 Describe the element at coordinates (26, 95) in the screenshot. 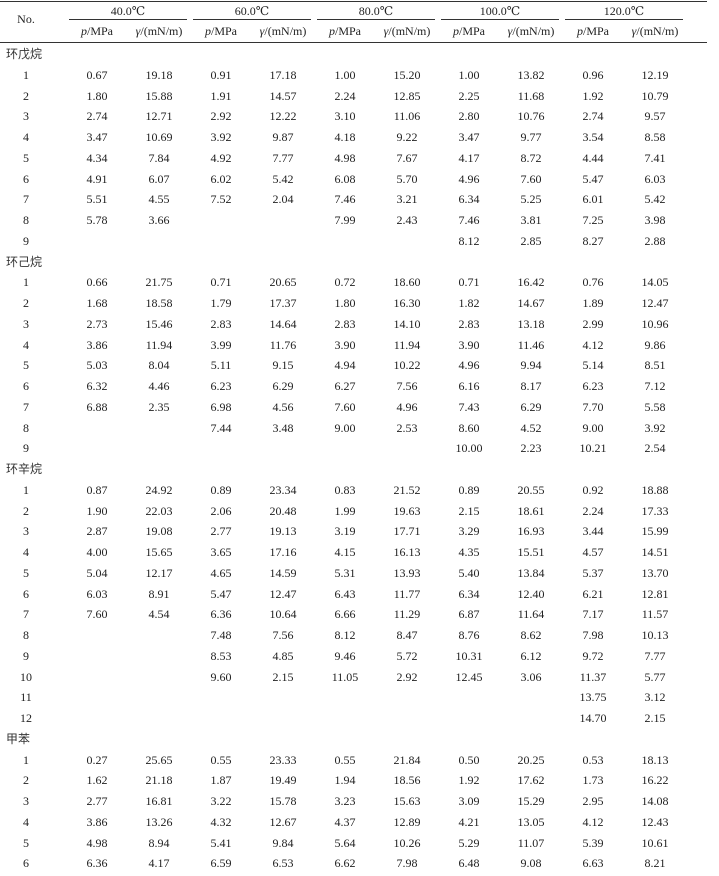

I see `row-number: 2` at that location.